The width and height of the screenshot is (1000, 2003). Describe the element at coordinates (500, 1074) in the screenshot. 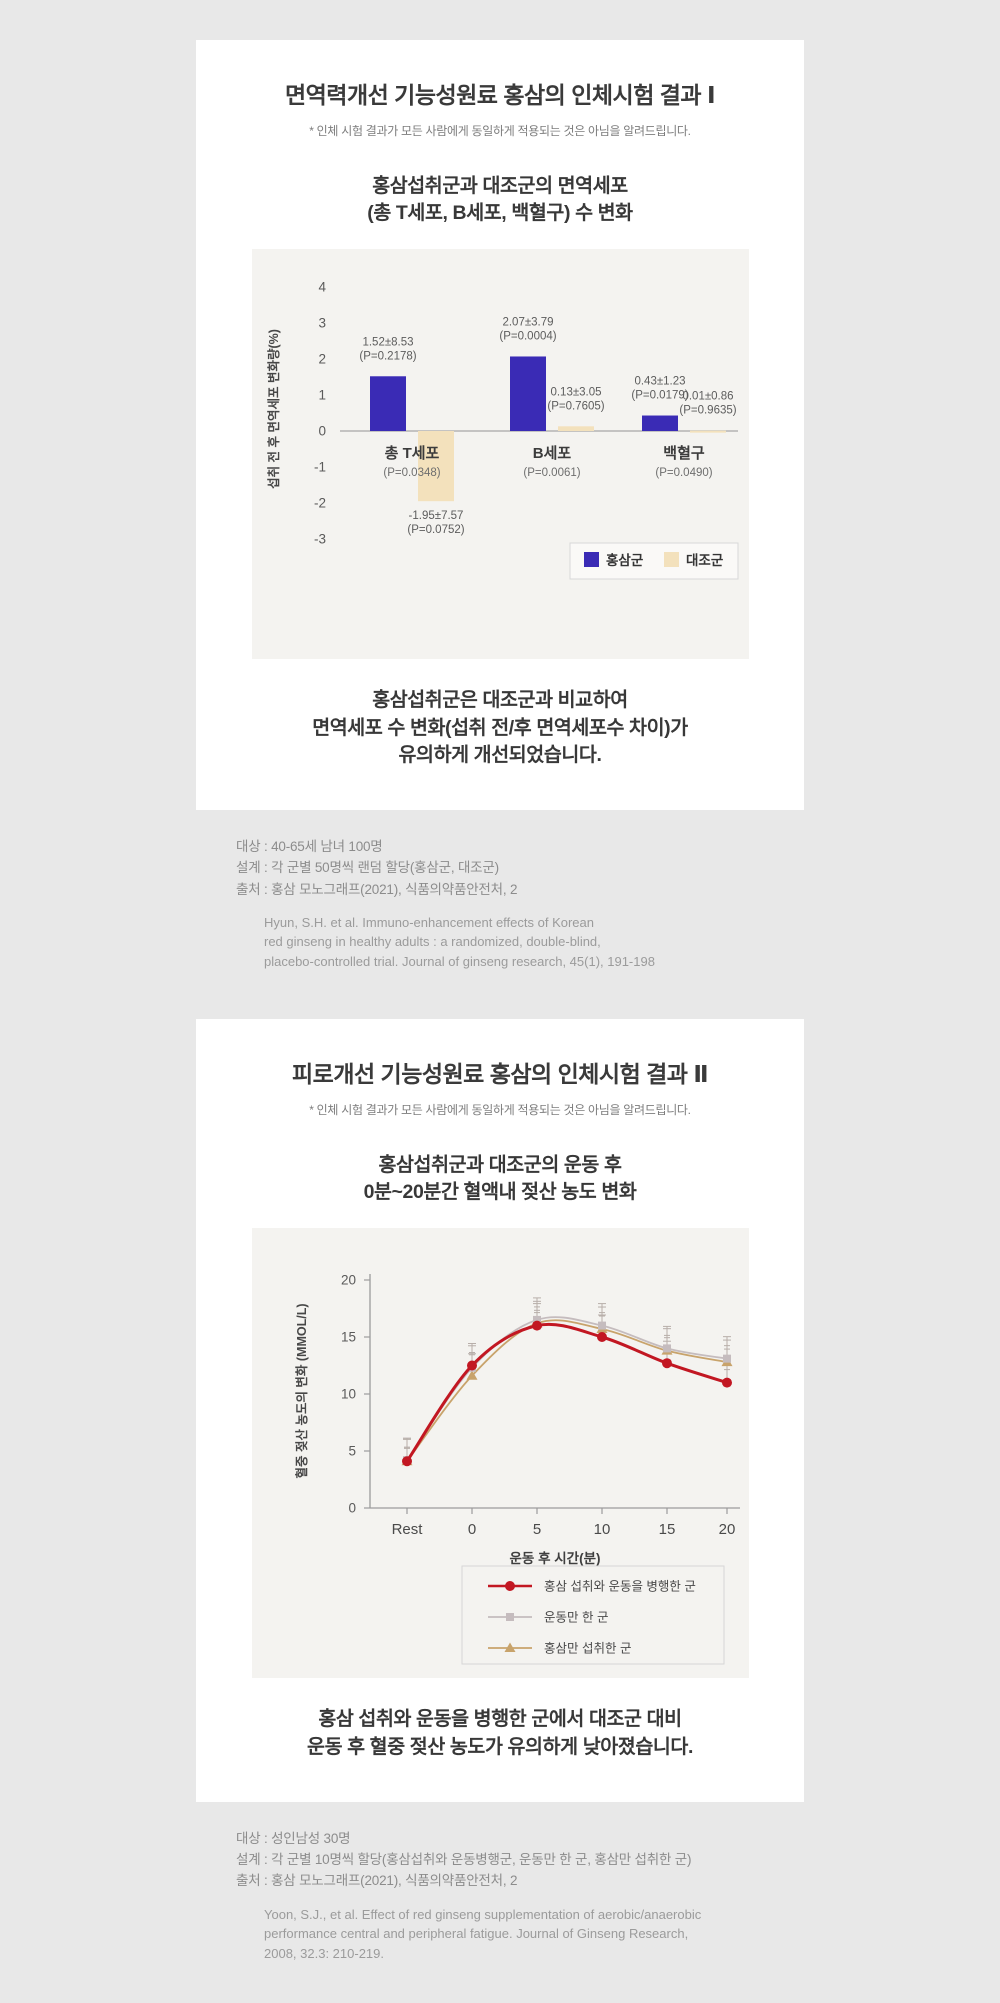

I see `section2-title: 피로개선 기능성원료 홍삼의 인체시험 결과 Ⅱ` at that location.